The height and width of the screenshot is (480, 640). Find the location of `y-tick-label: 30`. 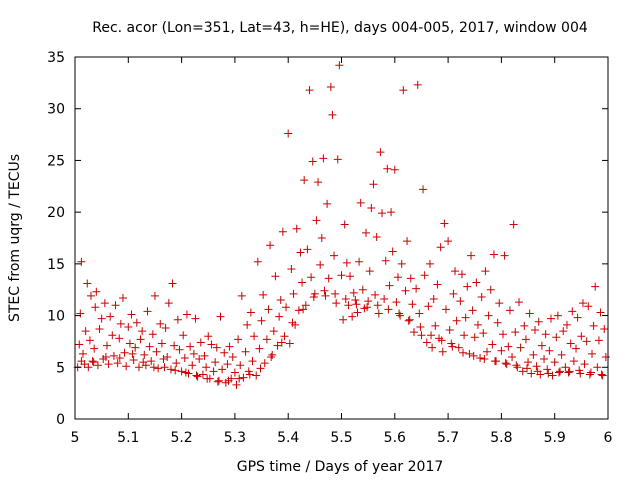

y-tick-label: 30 is located at coordinates (56, 110).